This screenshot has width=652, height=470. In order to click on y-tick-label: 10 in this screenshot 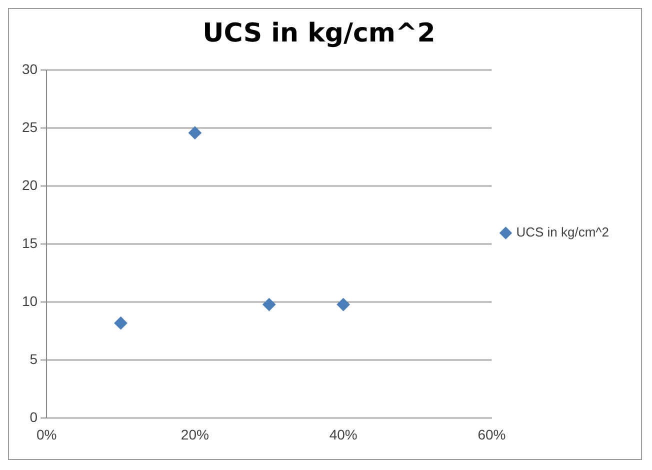, I will do `click(30, 301)`.